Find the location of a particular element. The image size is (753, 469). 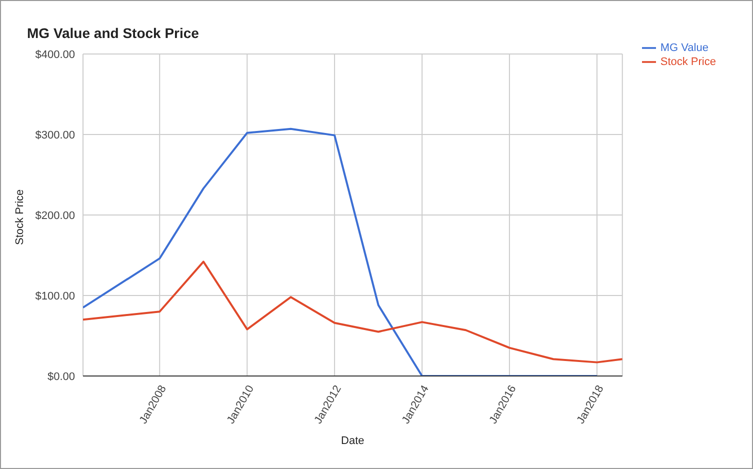

y-tick-label: $0.00 is located at coordinates (61, 376).